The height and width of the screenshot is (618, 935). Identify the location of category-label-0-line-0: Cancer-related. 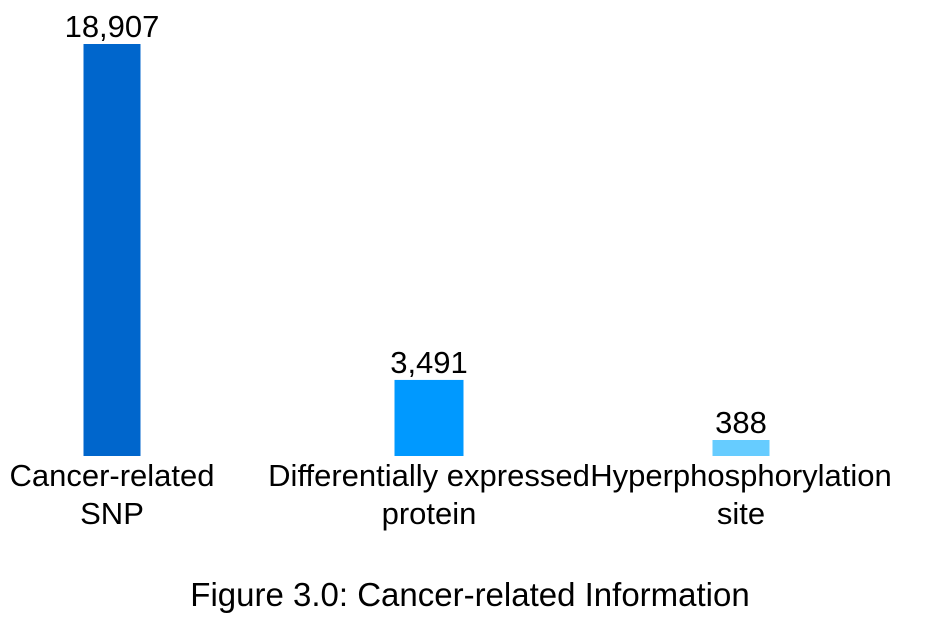
(111, 475).